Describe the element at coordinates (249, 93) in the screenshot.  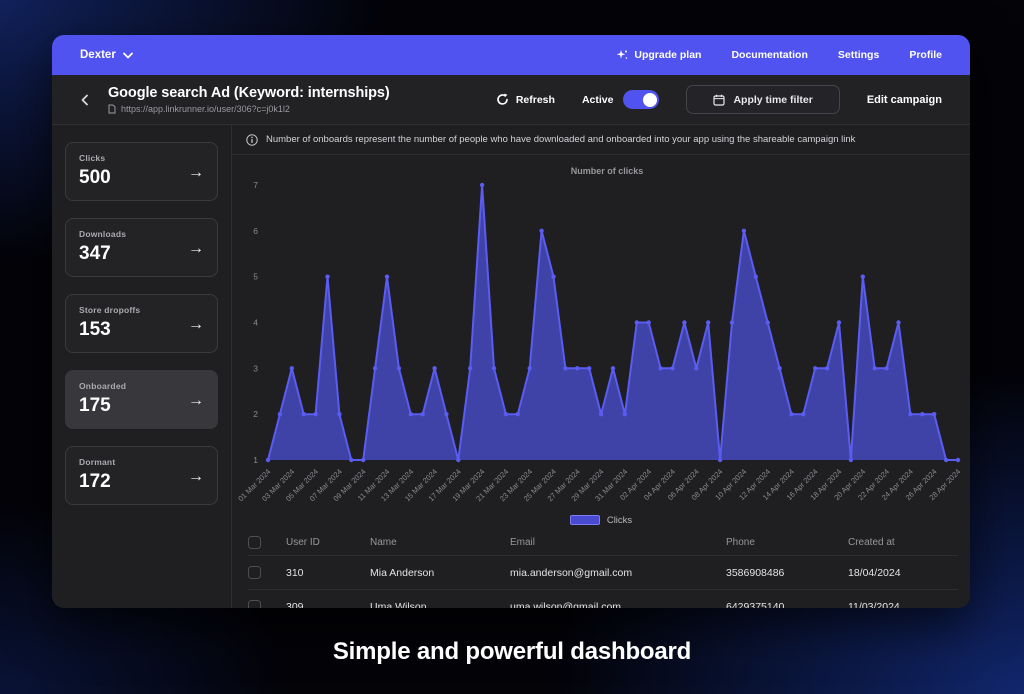
I see `page-title: Google search Ad (Keyword: internships)` at that location.